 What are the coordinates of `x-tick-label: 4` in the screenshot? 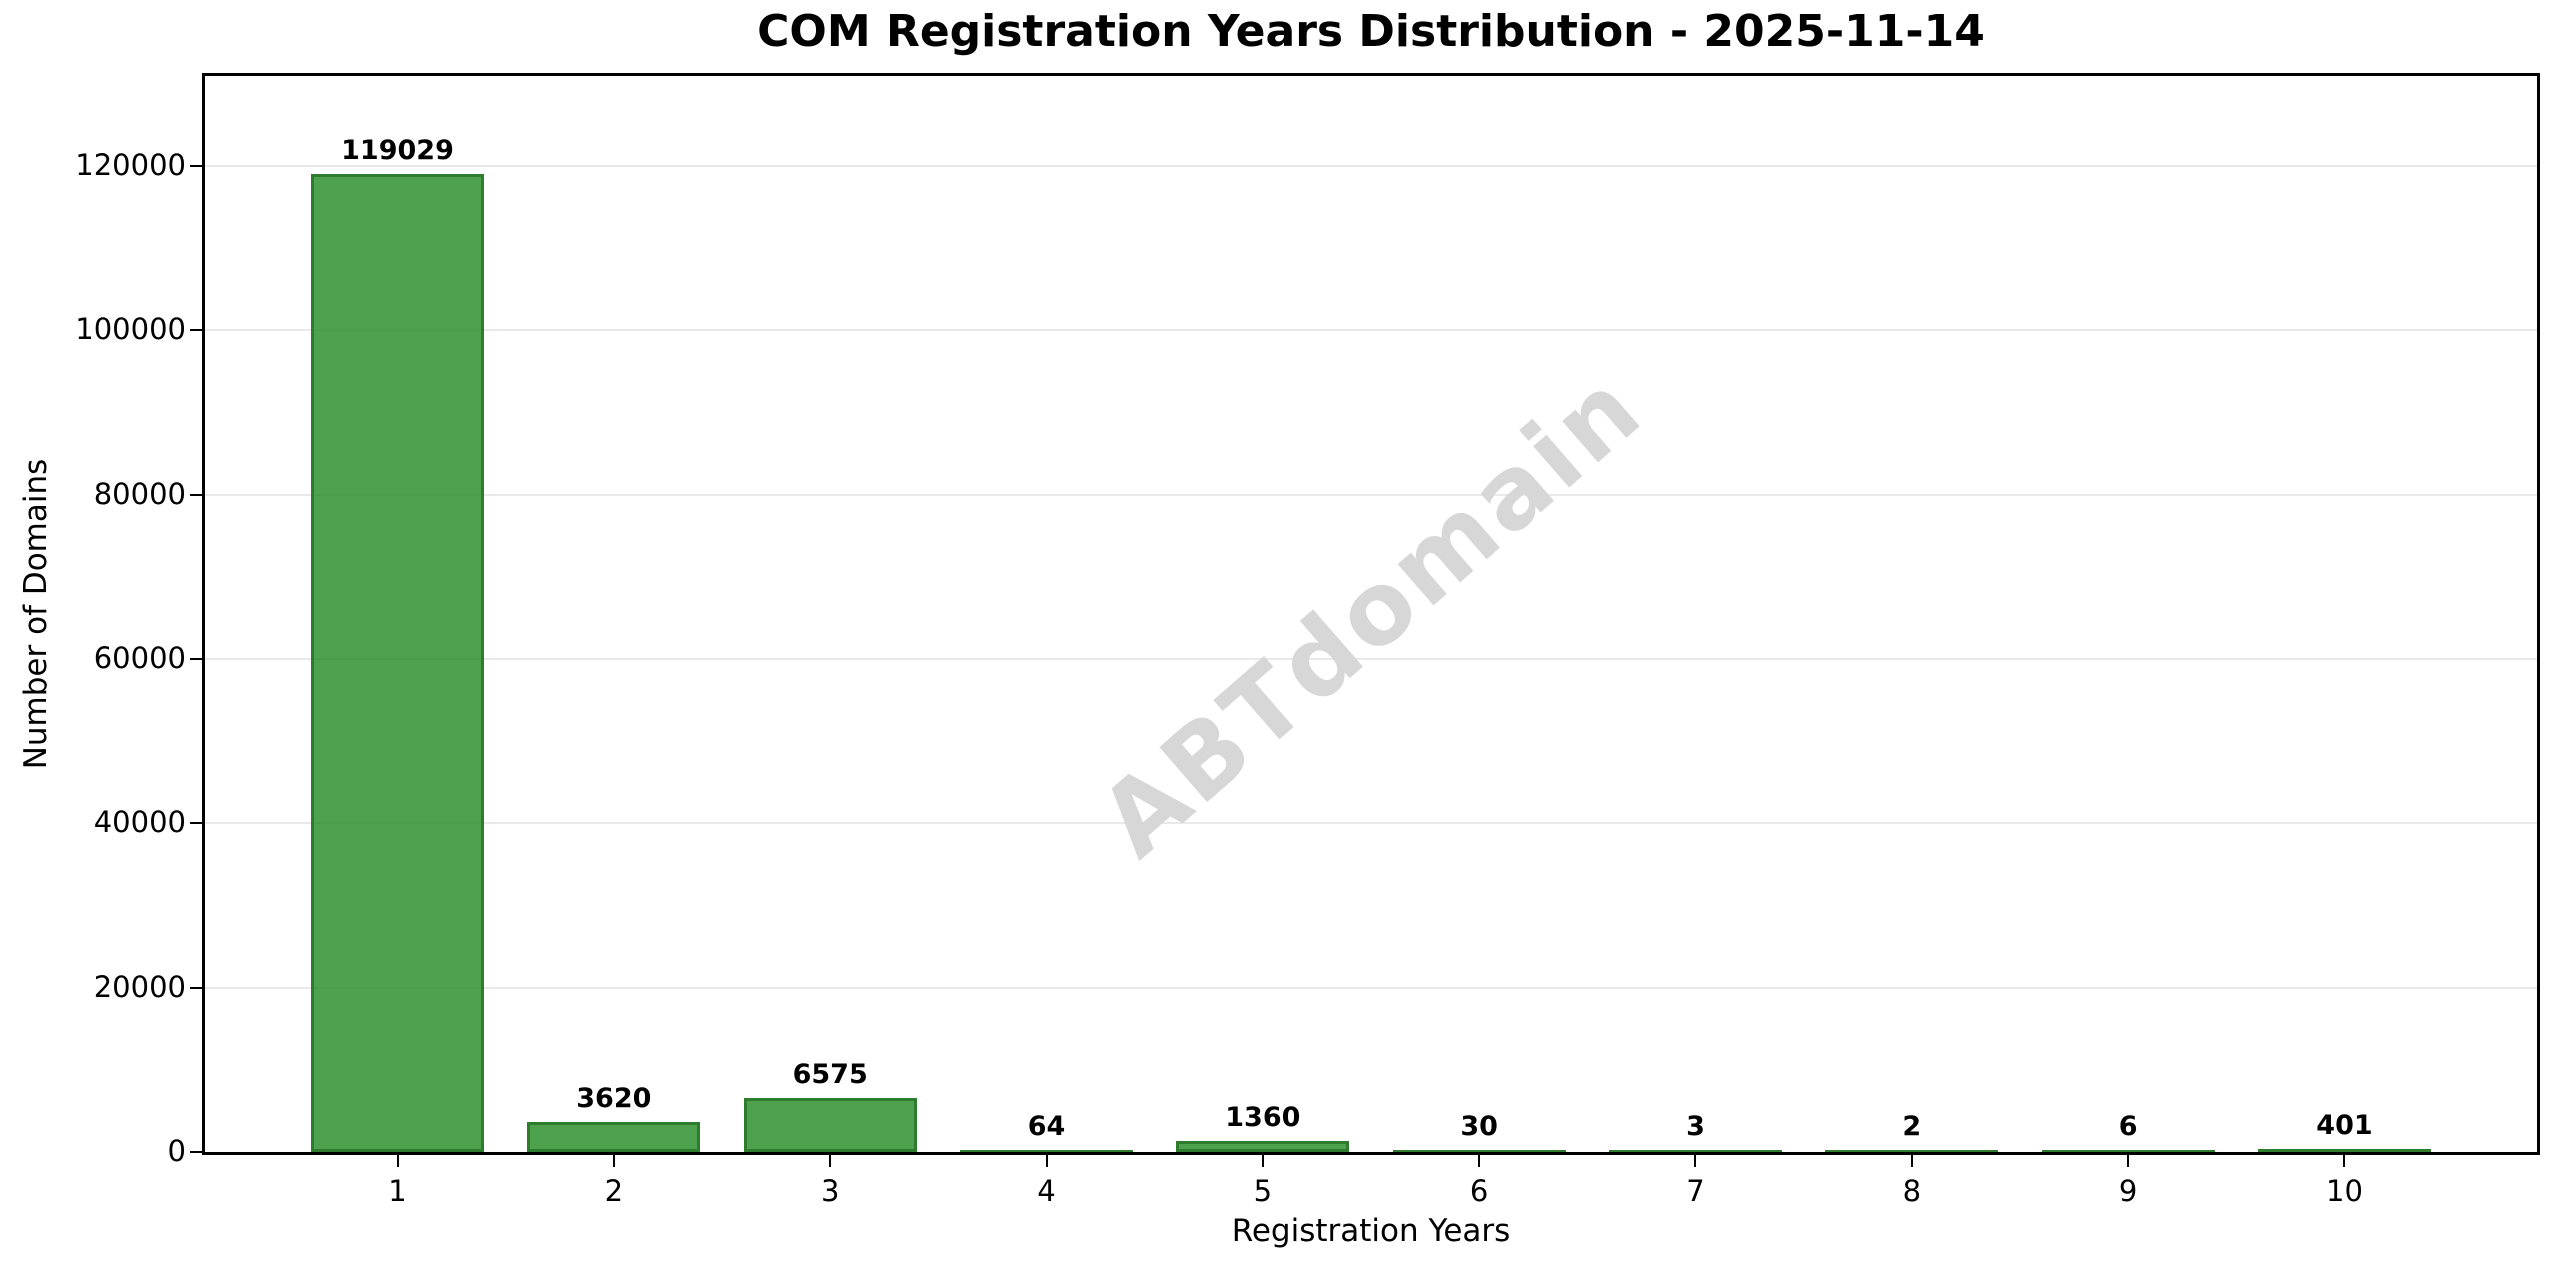 It's located at (1046, 1191).